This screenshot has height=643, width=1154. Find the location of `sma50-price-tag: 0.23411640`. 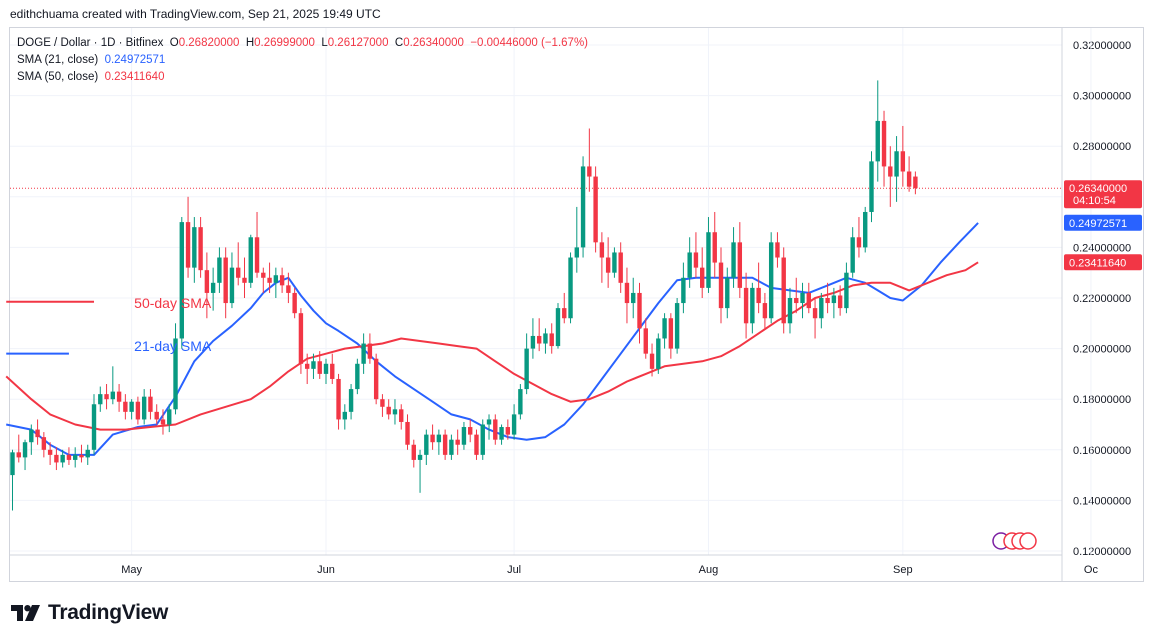

sma50-price-tag: 0.23411640 is located at coordinates (1097, 263).